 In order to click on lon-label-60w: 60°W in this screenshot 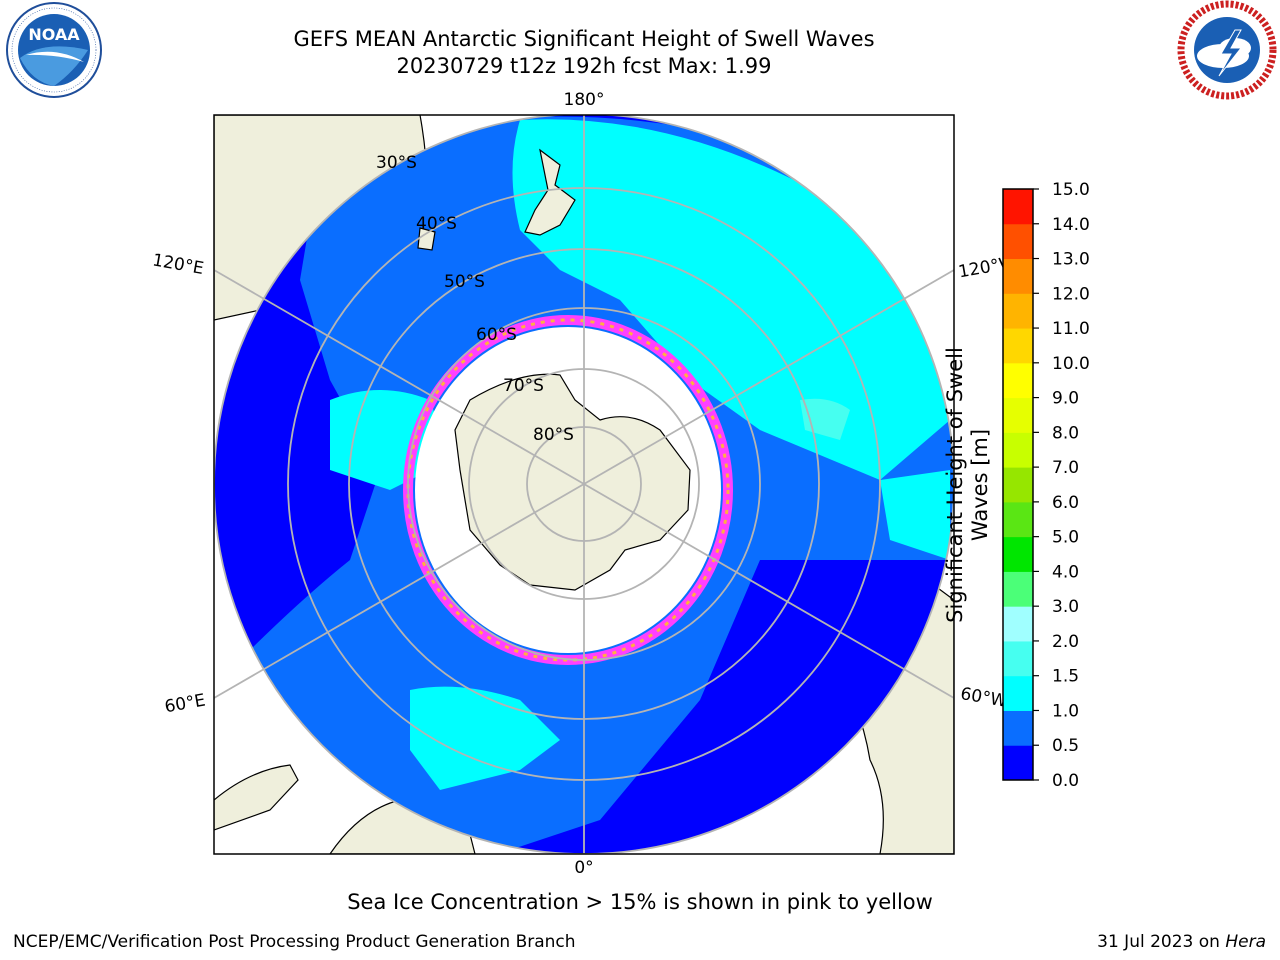, I will do `click(984, 698)`.